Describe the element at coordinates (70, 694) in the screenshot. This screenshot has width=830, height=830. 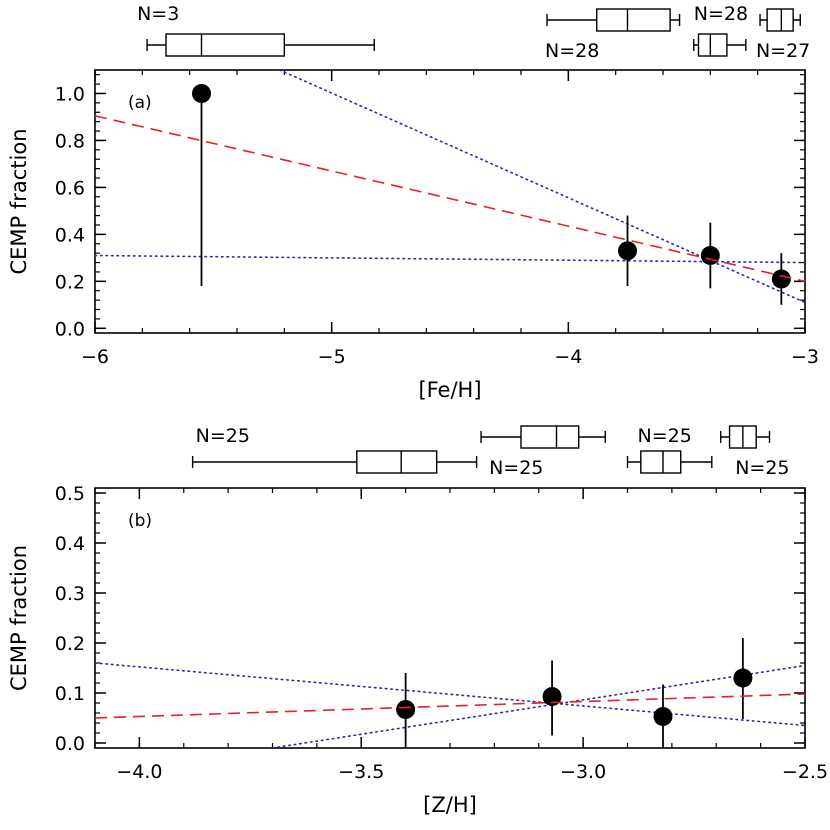
I see `y-tick-label: 0.1` at that location.